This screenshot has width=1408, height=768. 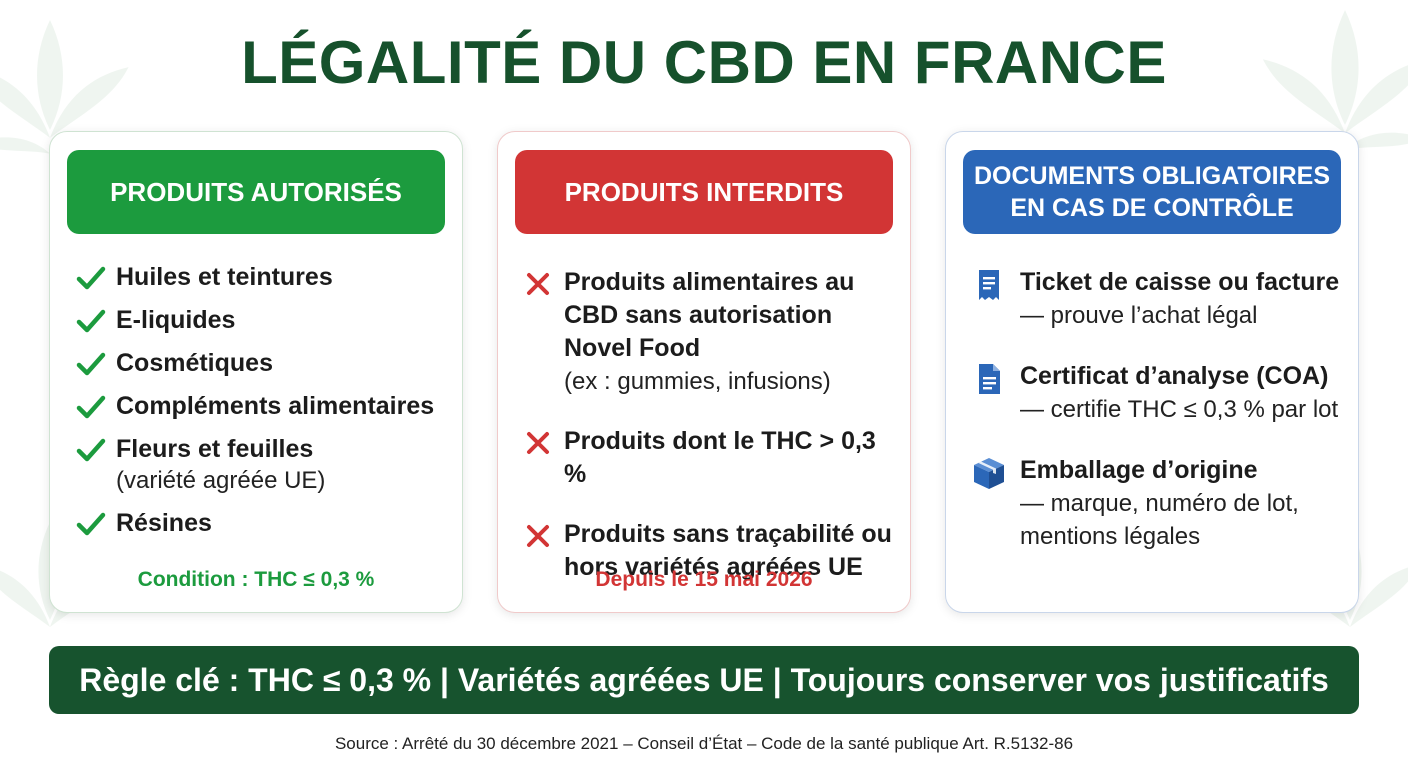 What do you see at coordinates (224, 277) in the screenshot?
I see `item-label: Huiles et teintures` at bounding box center [224, 277].